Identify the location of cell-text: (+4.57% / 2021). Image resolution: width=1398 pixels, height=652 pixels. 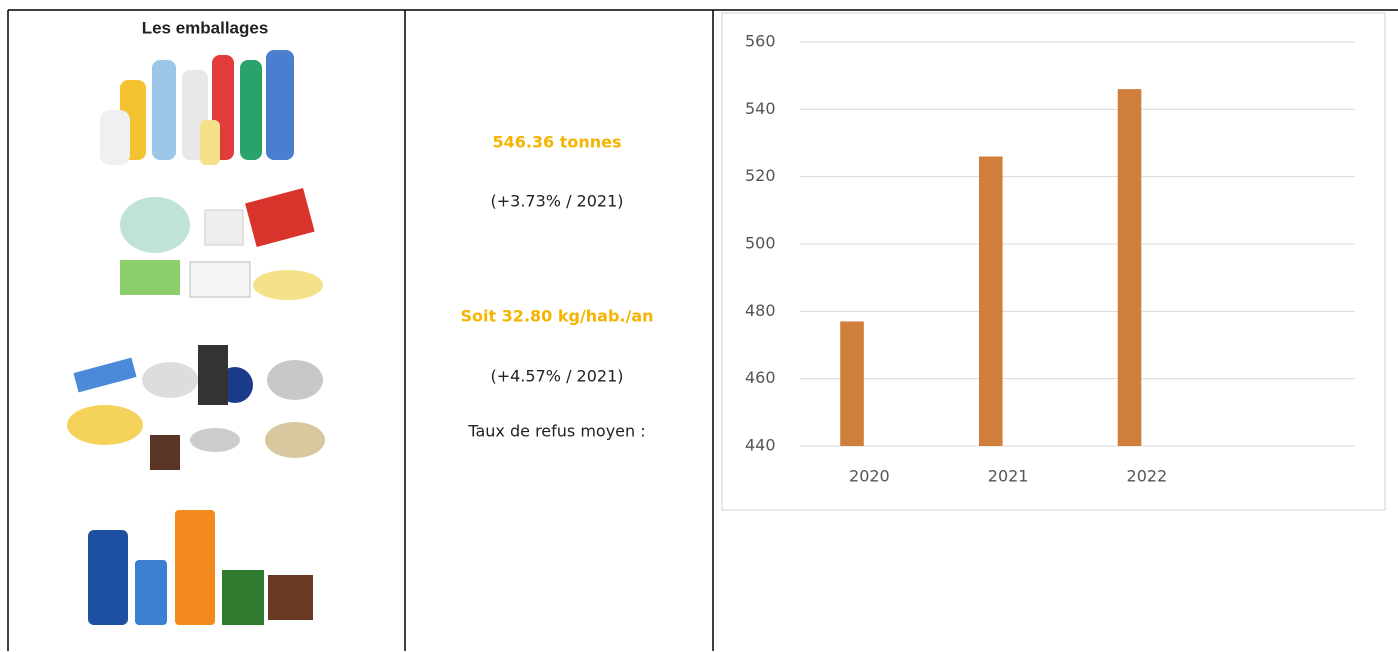
(557, 376).